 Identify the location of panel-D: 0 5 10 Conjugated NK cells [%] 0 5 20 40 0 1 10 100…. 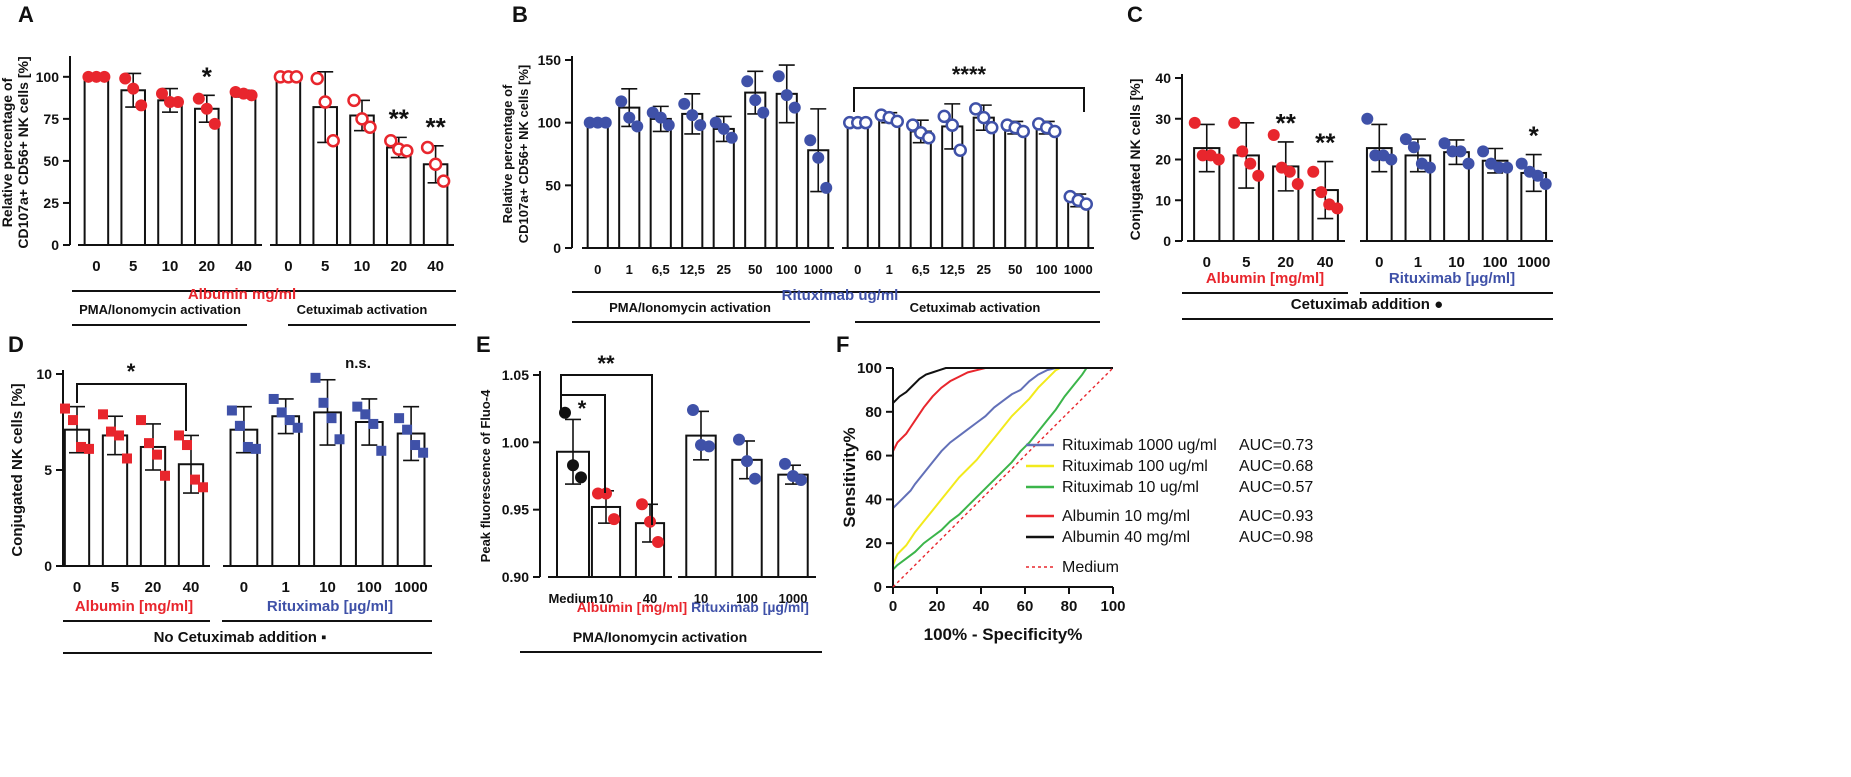
(220, 510).